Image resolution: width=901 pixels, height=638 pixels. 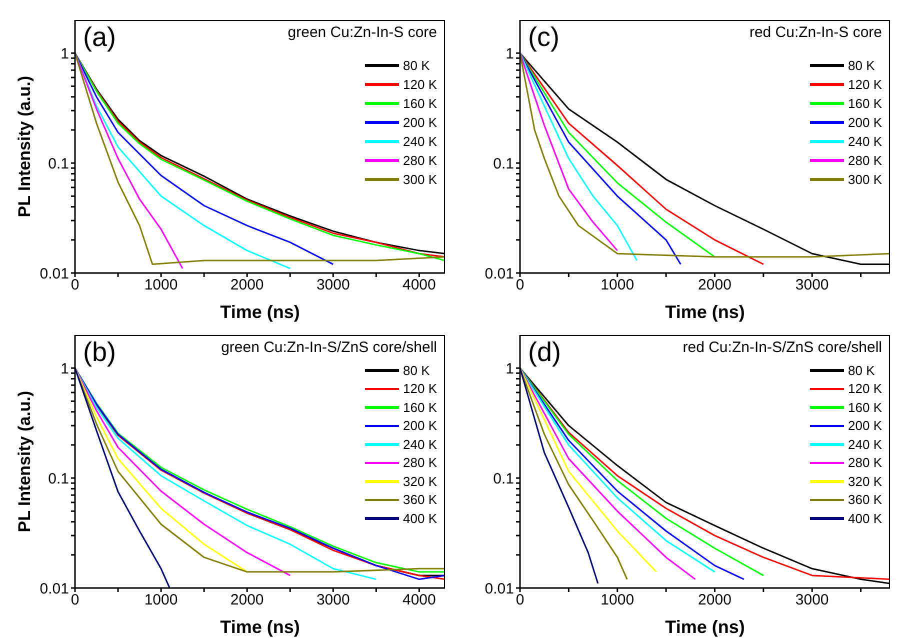 I want to click on chart-title: red Cu:Zn-In-S/ZnS core/shell, so click(x=782, y=347).